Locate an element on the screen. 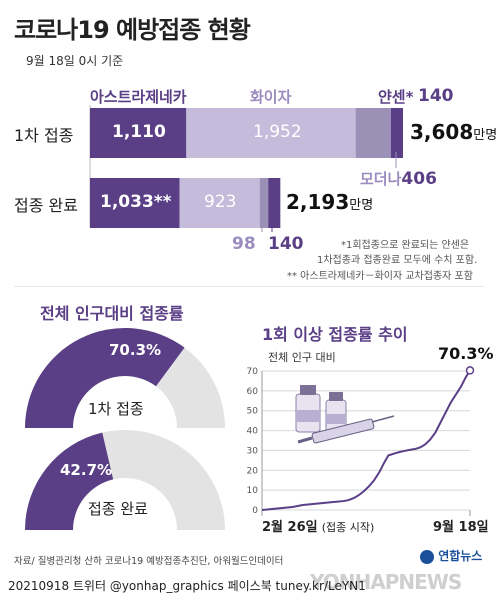 The width and height of the screenshot is (499, 615). logo-text: 연합뉴스 is located at coordinates (460, 556).